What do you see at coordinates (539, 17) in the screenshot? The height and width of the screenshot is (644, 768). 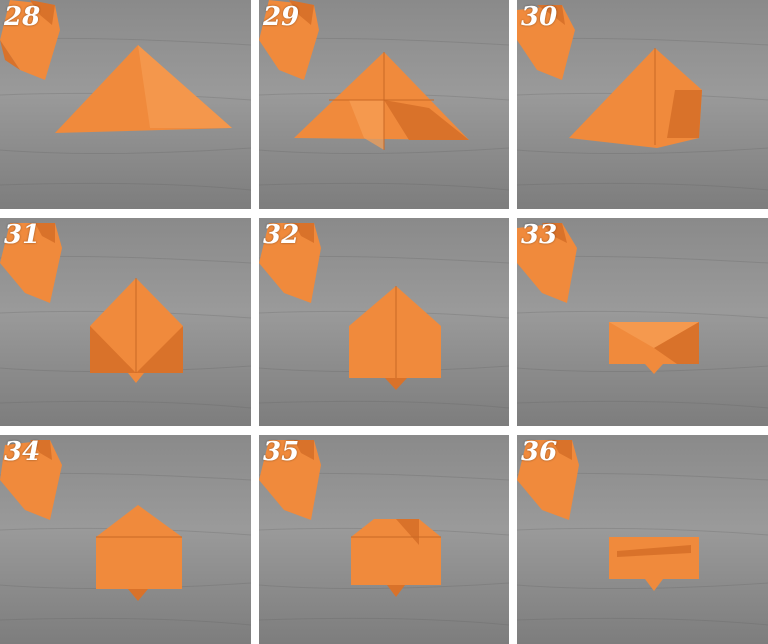 I see `step-number: 30` at bounding box center [539, 17].